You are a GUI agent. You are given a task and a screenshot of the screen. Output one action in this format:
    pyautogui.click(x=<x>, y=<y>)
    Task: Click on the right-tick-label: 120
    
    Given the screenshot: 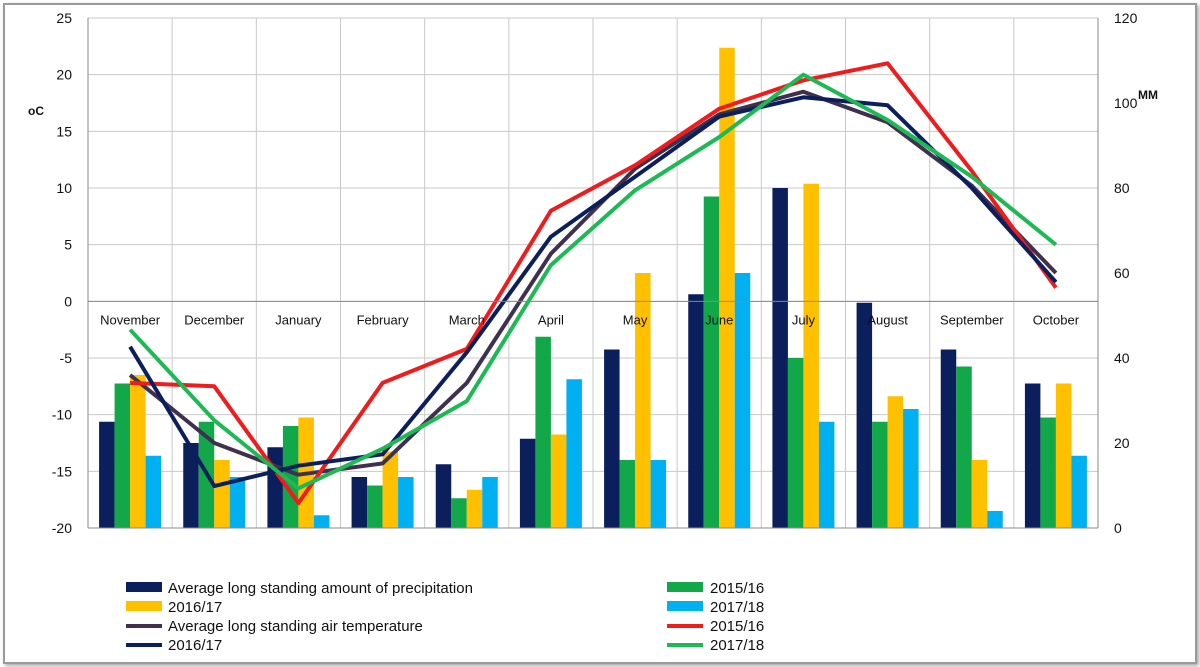 What is the action you would take?
    pyautogui.click(x=1126, y=18)
    